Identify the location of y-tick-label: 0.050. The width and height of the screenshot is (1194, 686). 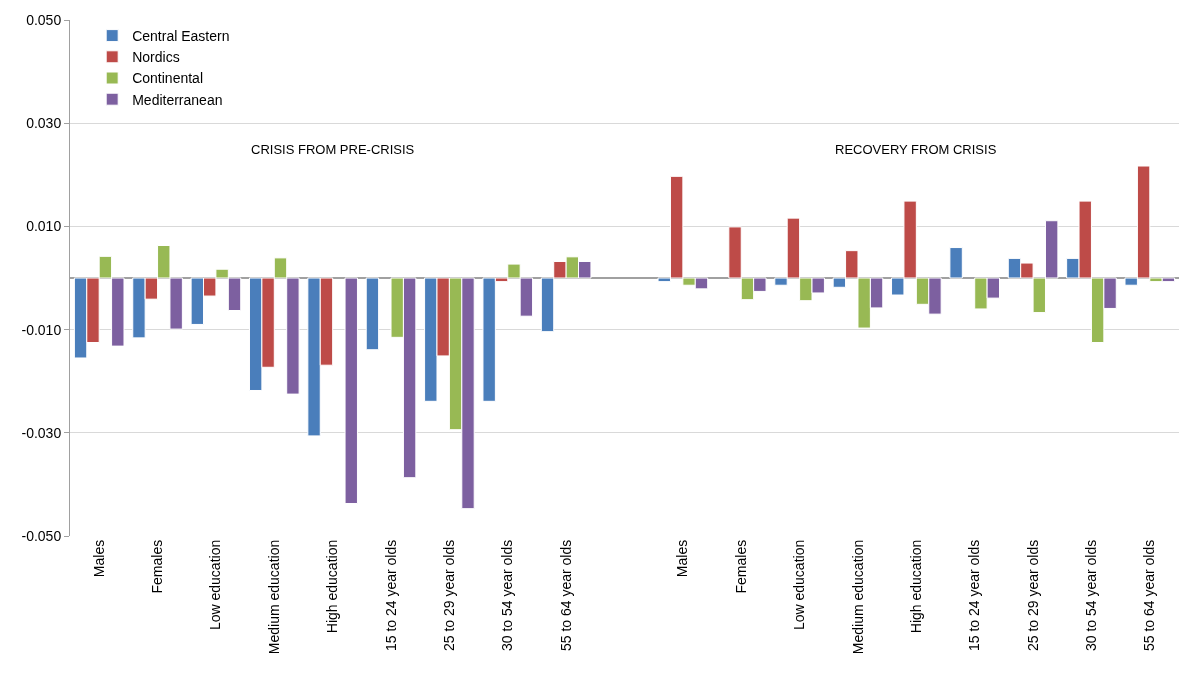
(44, 19).